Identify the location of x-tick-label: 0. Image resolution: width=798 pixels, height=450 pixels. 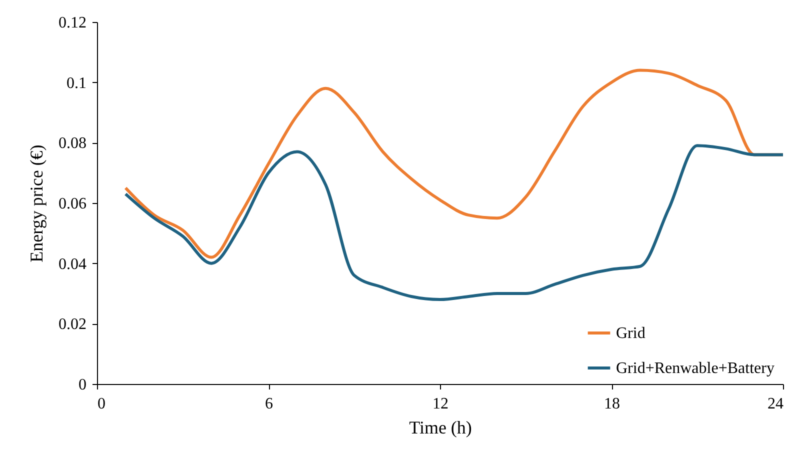
(102, 404).